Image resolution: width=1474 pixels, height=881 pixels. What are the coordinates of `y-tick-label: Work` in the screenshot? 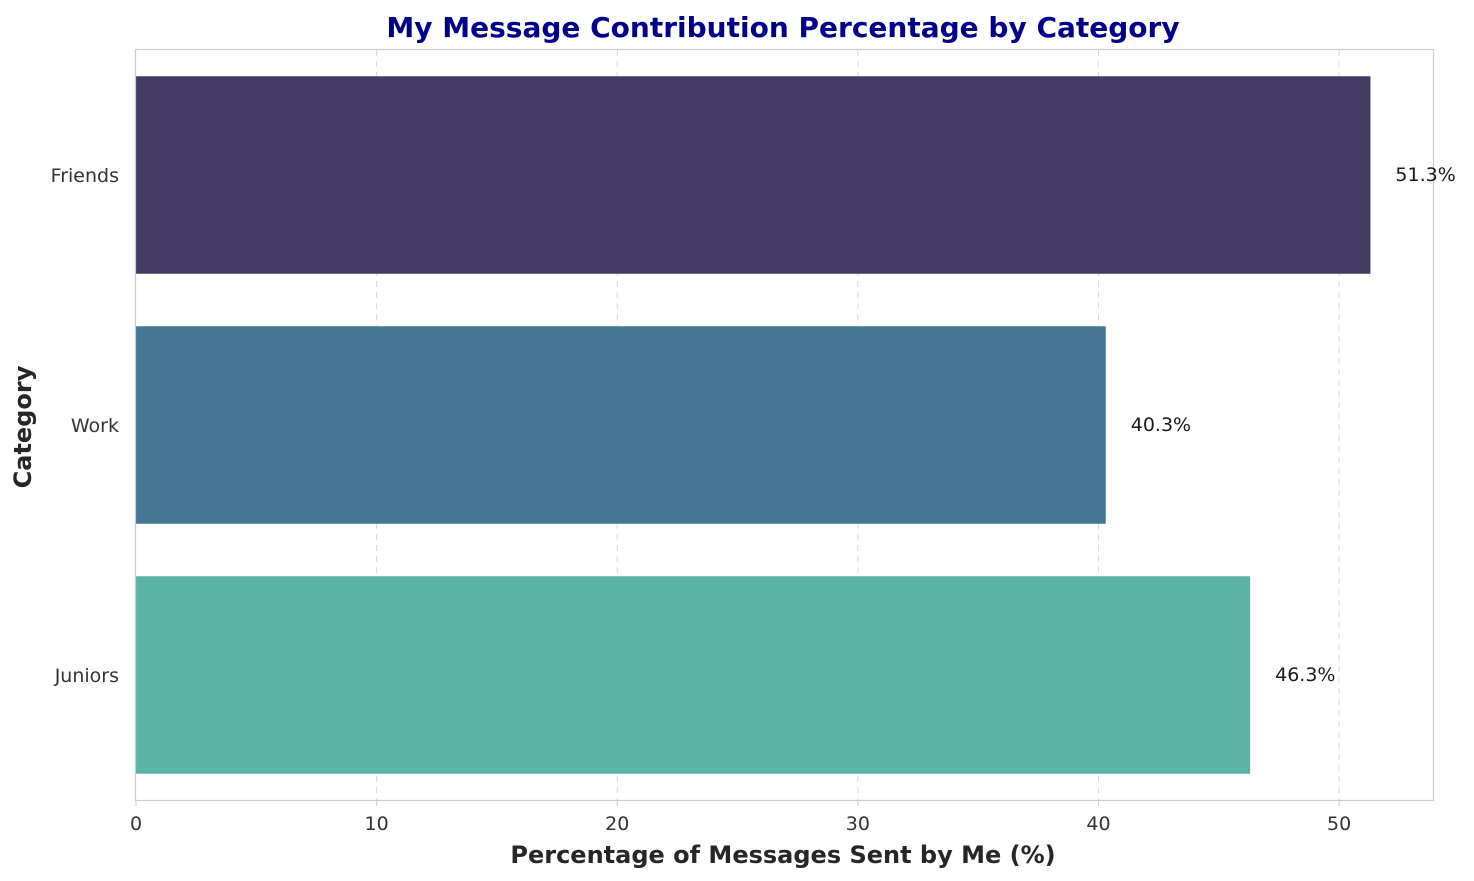 It's located at (95, 426).